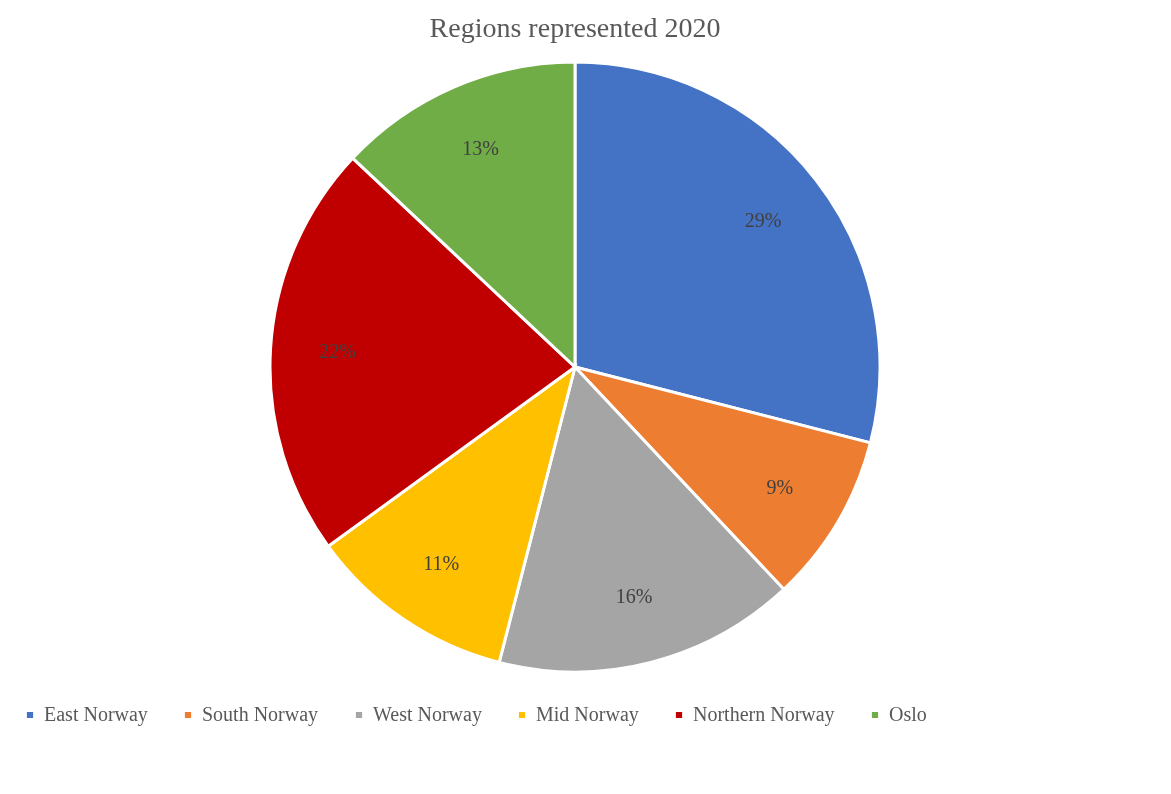 This screenshot has height=794, width=1171. Describe the element at coordinates (575, 27) in the screenshot. I see `chart-title: Regions represented 2020` at that location.